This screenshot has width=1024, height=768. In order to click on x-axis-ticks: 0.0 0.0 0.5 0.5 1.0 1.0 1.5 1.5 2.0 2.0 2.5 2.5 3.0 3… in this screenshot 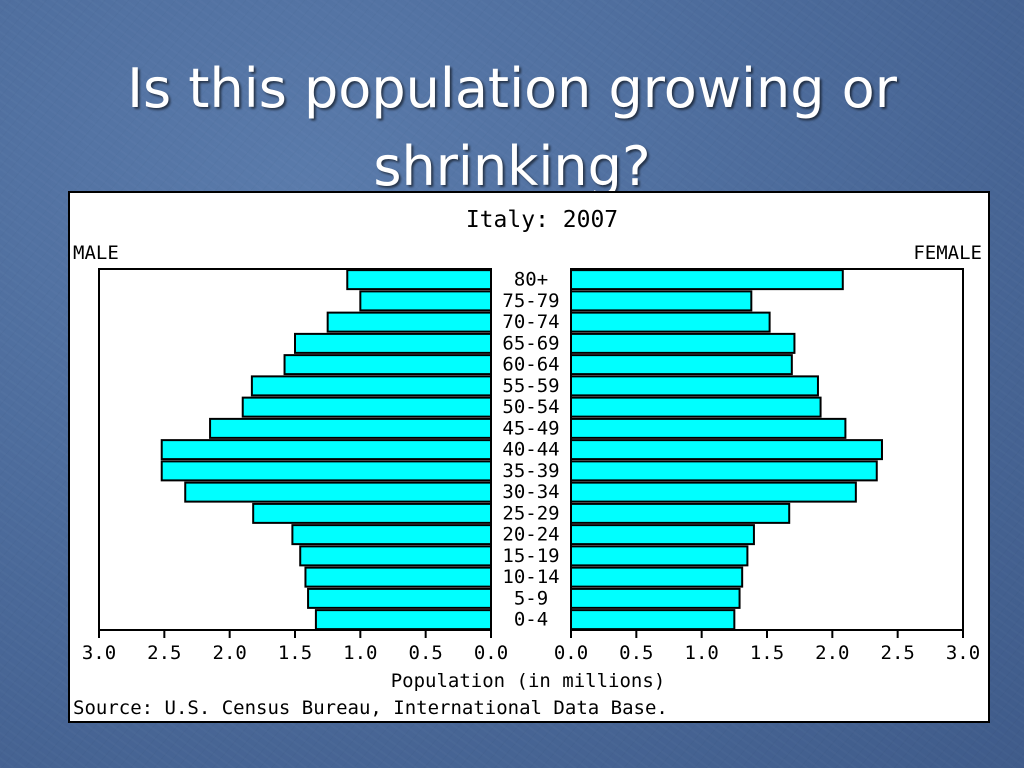, I will do `click(531, 647)`.